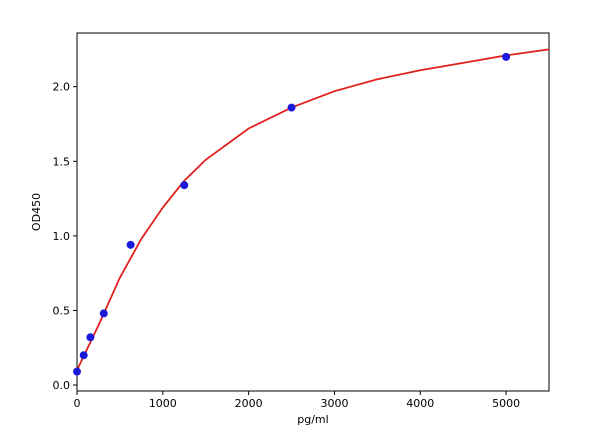 Image resolution: width=600 pixels, height=443 pixels. I want to click on x-tick-label: 0, so click(77, 403).